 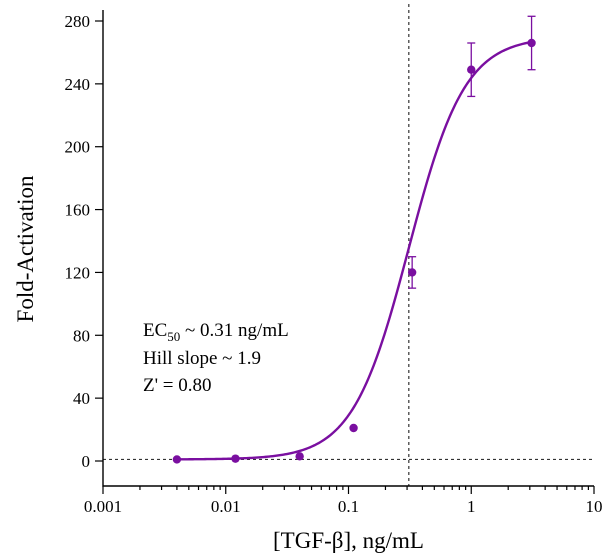 I want to click on x-tick-label: 0.001, so click(x=103, y=506).